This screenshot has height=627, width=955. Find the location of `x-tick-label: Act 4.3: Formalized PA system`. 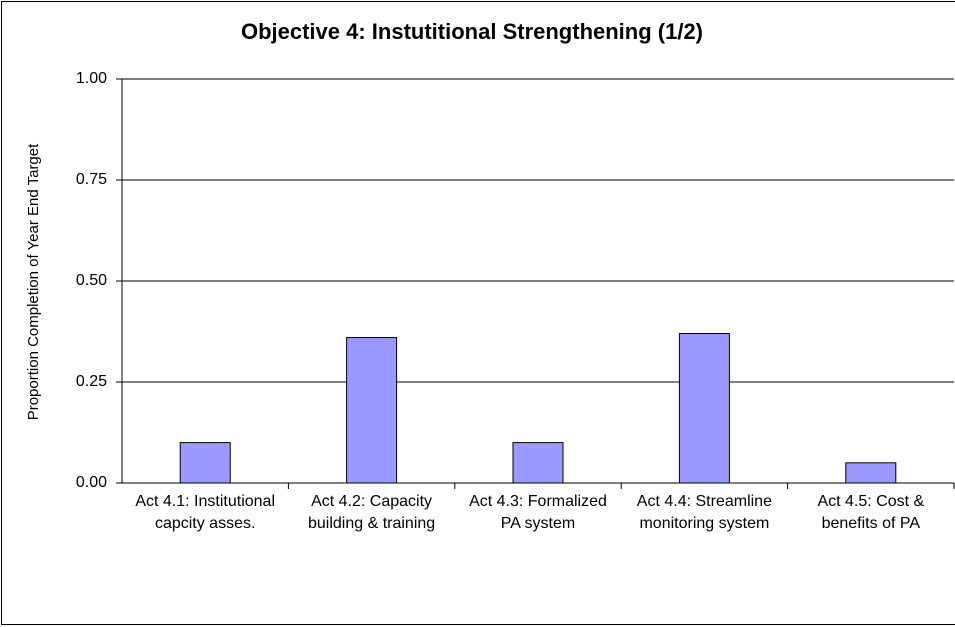

x-tick-label: Act 4.3: Formalized PA system is located at coordinates (538, 512).